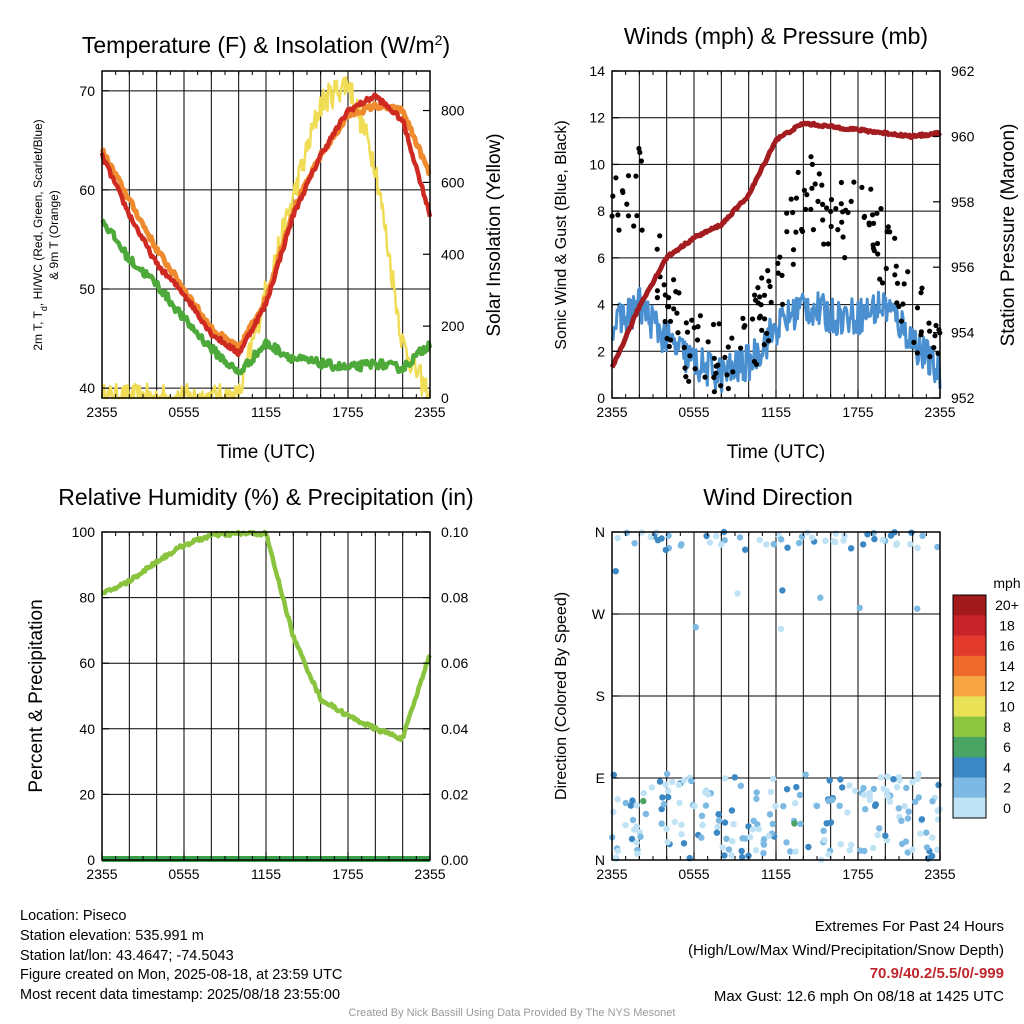  What do you see at coordinates (1007, 808) in the screenshot?
I see `legend-label: 0` at bounding box center [1007, 808].